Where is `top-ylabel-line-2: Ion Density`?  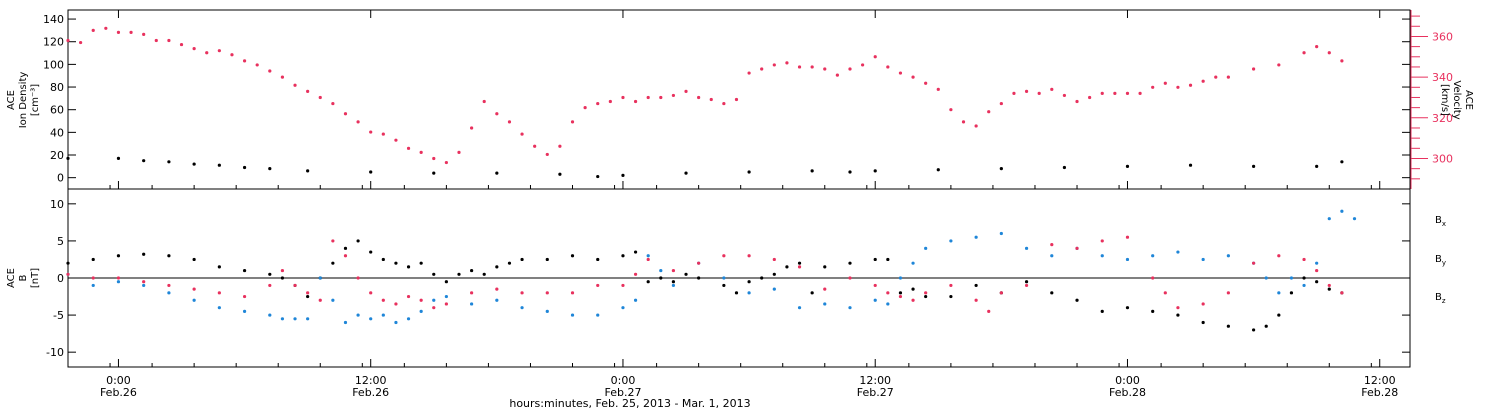
top-ylabel-line-2: Ion Density is located at coordinates (23, 100).